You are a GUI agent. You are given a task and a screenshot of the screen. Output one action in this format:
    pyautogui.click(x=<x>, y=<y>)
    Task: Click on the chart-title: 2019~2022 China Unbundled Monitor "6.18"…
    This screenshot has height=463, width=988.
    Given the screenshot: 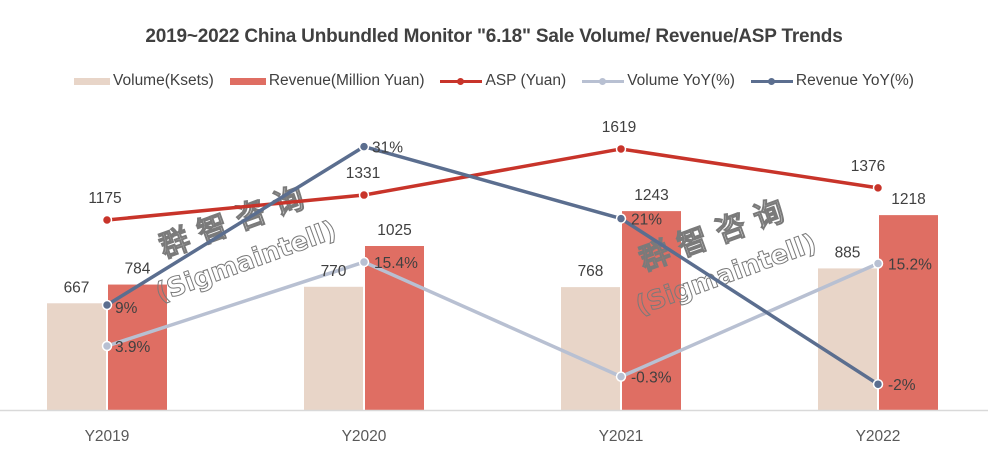 What is the action you would take?
    pyautogui.click(x=494, y=36)
    